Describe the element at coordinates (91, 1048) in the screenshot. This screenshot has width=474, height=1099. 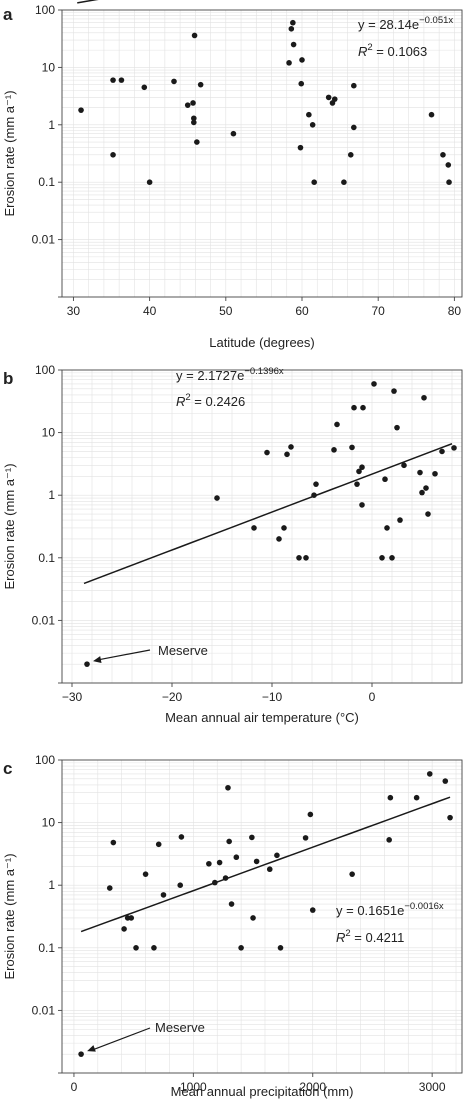
I see `annotation-arrow-head` at that location.